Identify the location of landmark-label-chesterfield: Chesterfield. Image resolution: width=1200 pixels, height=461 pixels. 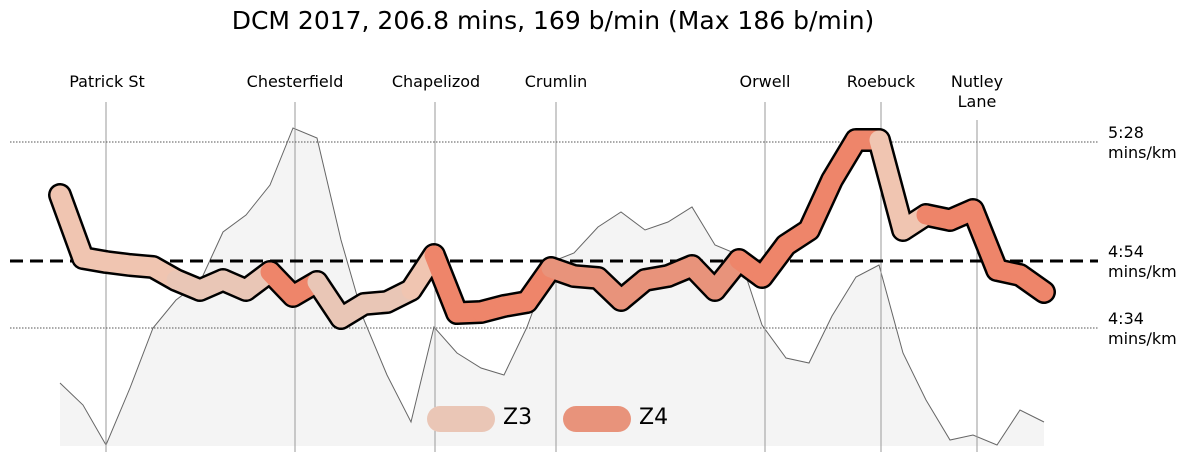
(295, 81).